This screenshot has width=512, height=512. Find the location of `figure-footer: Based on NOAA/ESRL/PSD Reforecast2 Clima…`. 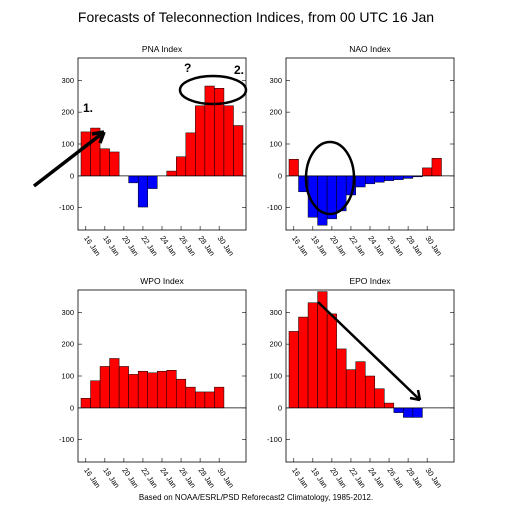

figure-footer: Based on NOAA/ESRL/PSD Reforecast2 Clima… is located at coordinates (256, 497).